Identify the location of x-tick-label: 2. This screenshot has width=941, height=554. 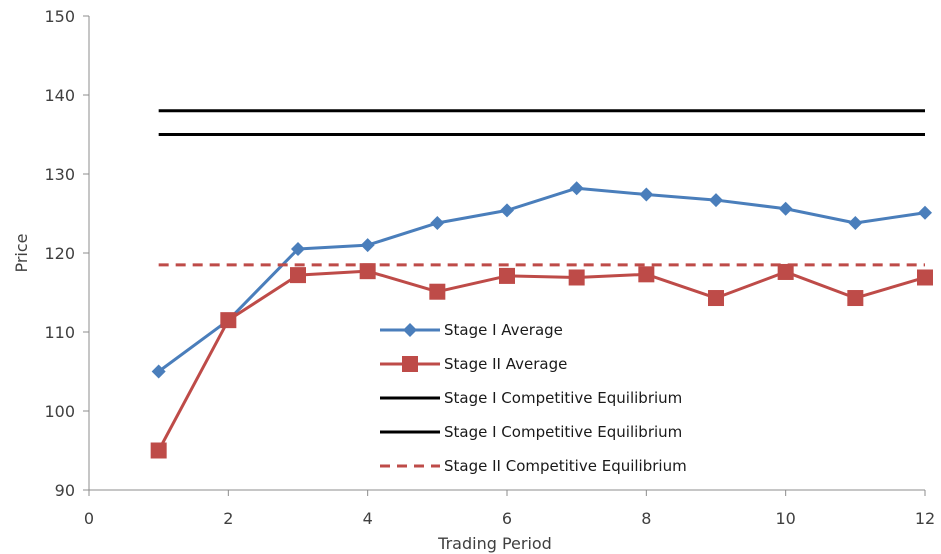
(228, 518).